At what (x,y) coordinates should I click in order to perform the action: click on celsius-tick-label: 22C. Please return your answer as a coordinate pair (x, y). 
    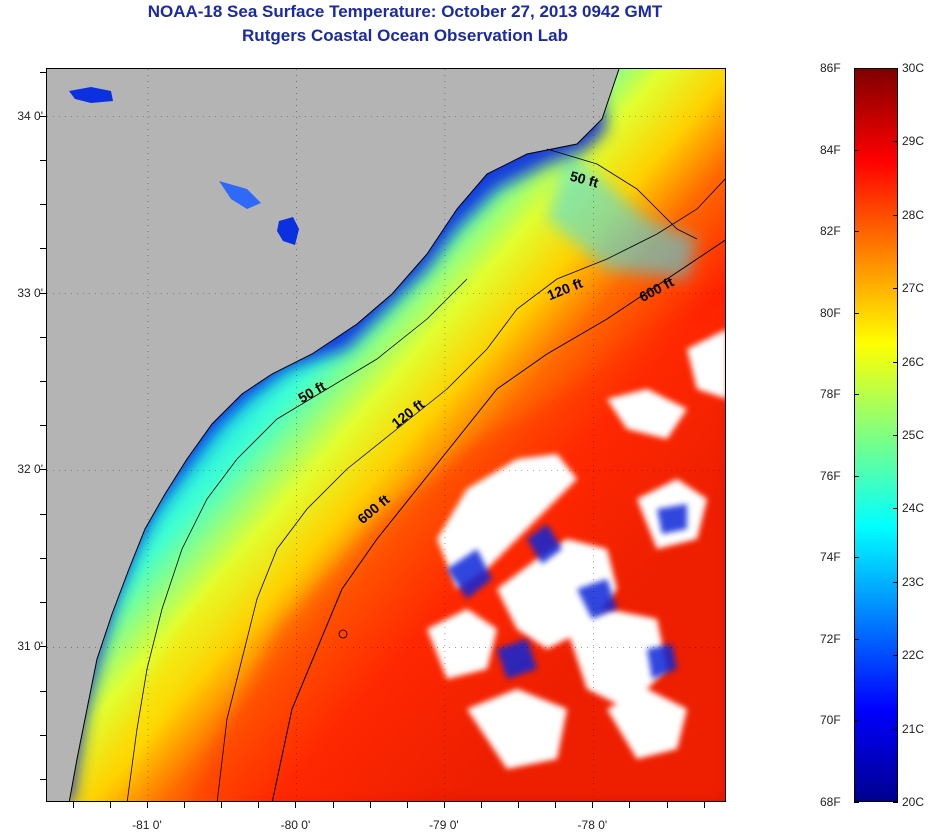
    Looking at the image, I should click on (913, 655).